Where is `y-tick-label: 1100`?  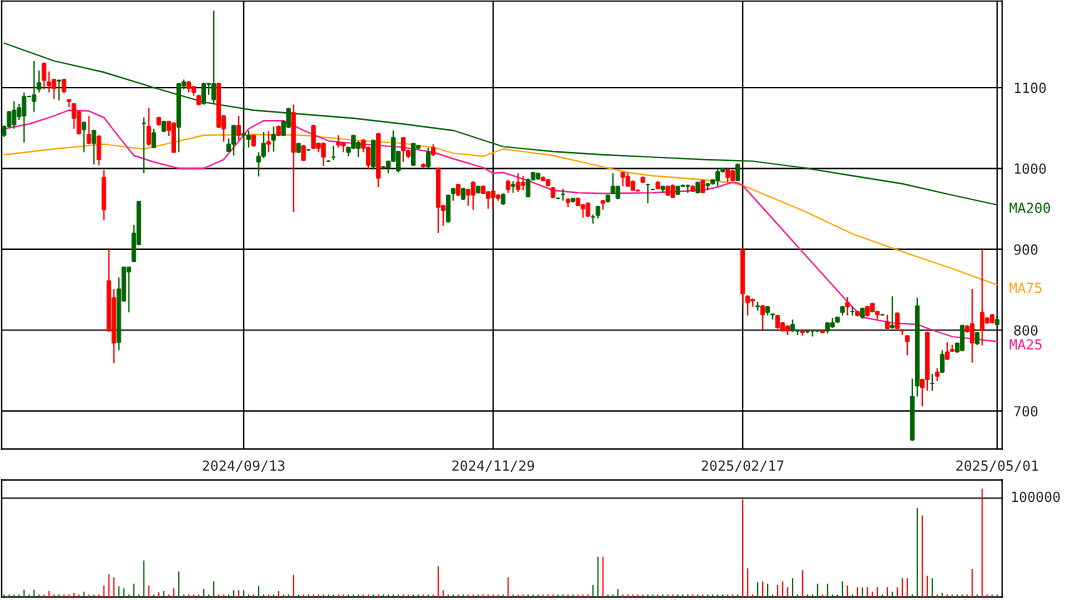
y-tick-label: 1100 is located at coordinates (1030, 88).